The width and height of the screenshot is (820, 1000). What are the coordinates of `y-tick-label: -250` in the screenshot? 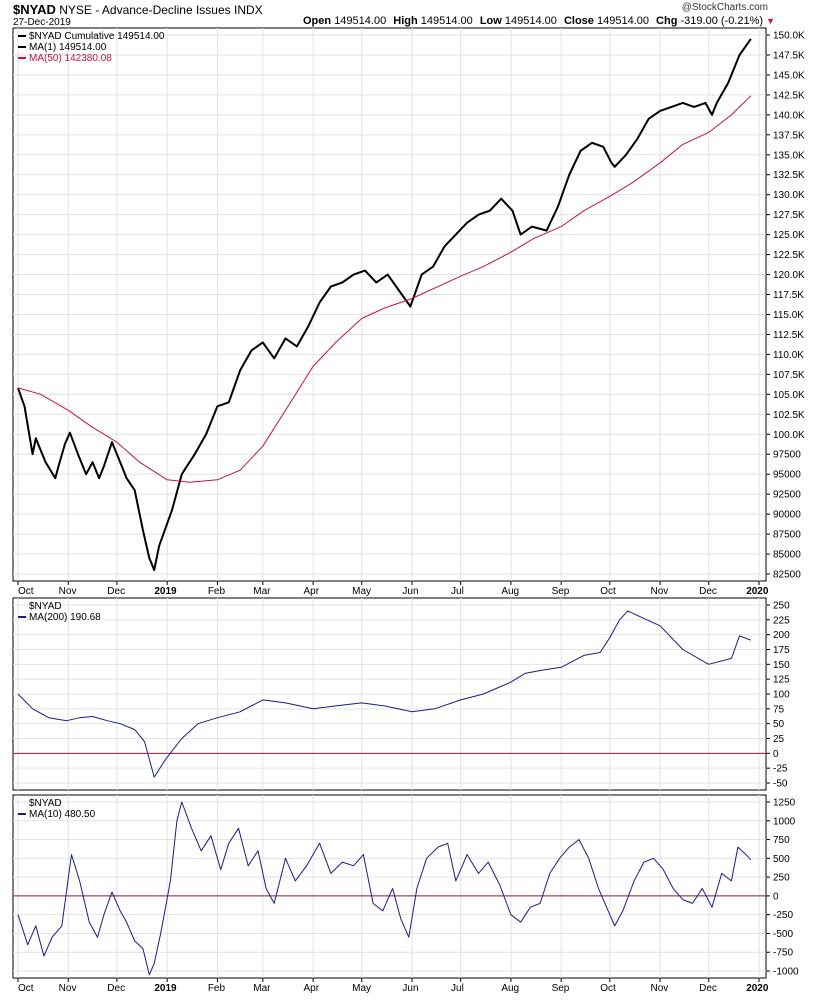 It's located at (783, 915).